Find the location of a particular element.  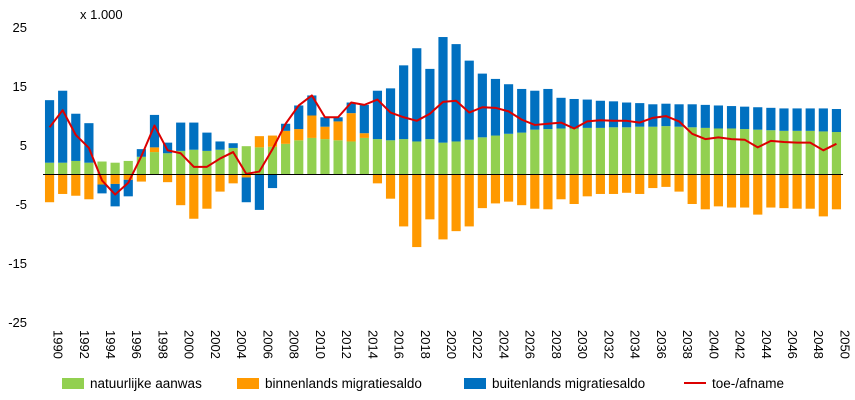

bar-natural-2005 is located at coordinates (246, 160).